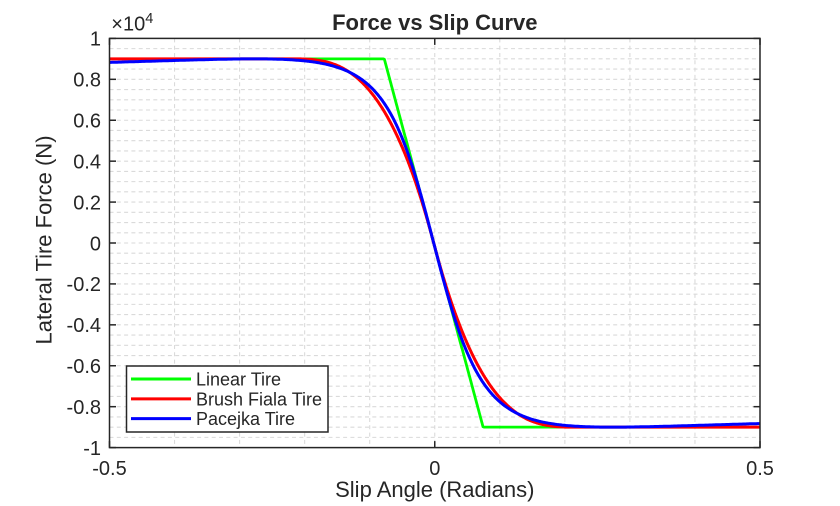  What do you see at coordinates (87, 203) in the screenshot?
I see `svg-text: 0.2` at bounding box center [87, 203].